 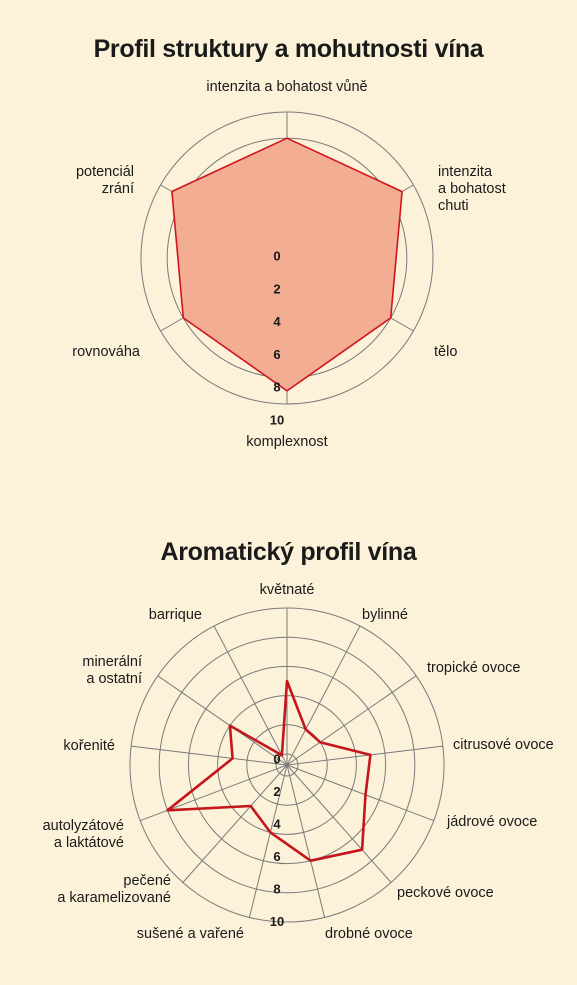 I want to click on axis-label-line: tropické ovoce, so click(x=474, y=668).